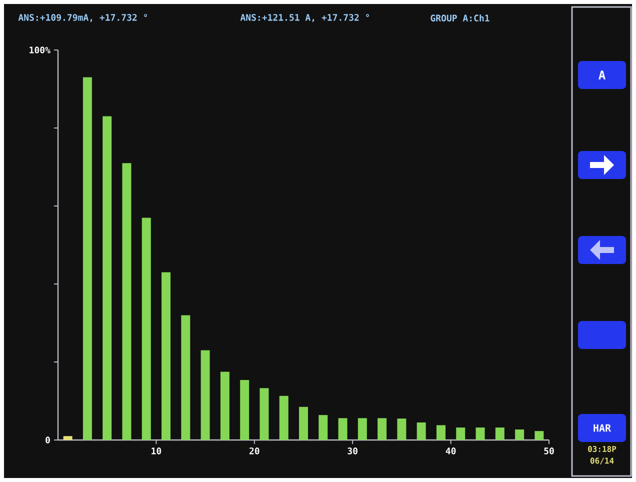 This screenshot has width=636, height=482. What do you see at coordinates (82, 18) in the screenshot?
I see `text: ANS:+109.79mA, +17.732 °` at bounding box center [82, 18].